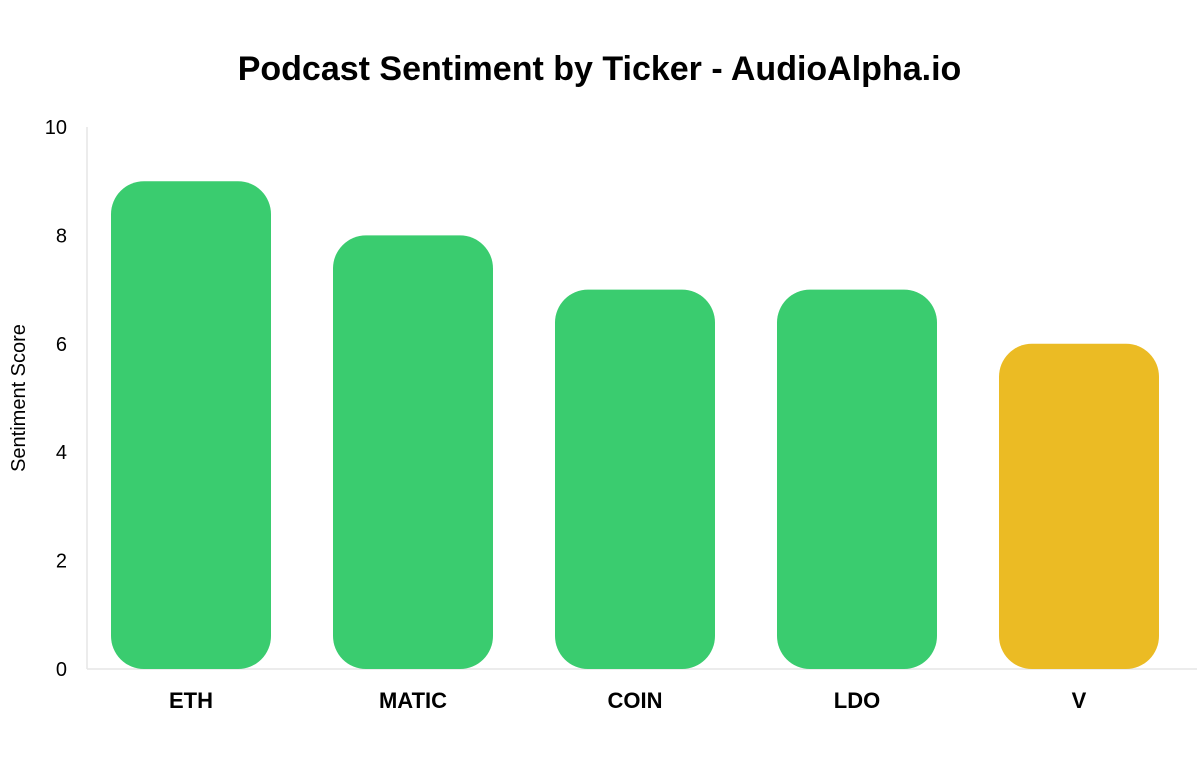 The height and width of the screenshot is (771, 1199). What do you see at coordinates (1079, 506) in the screenshot?
I see `bar-v` at bounding box center [1079, 506].